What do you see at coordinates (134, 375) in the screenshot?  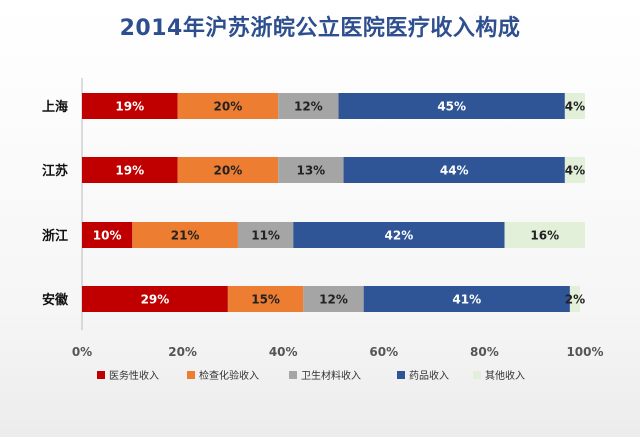 I see `legend-label: 医务性收入` at bounding box center [134, 375].